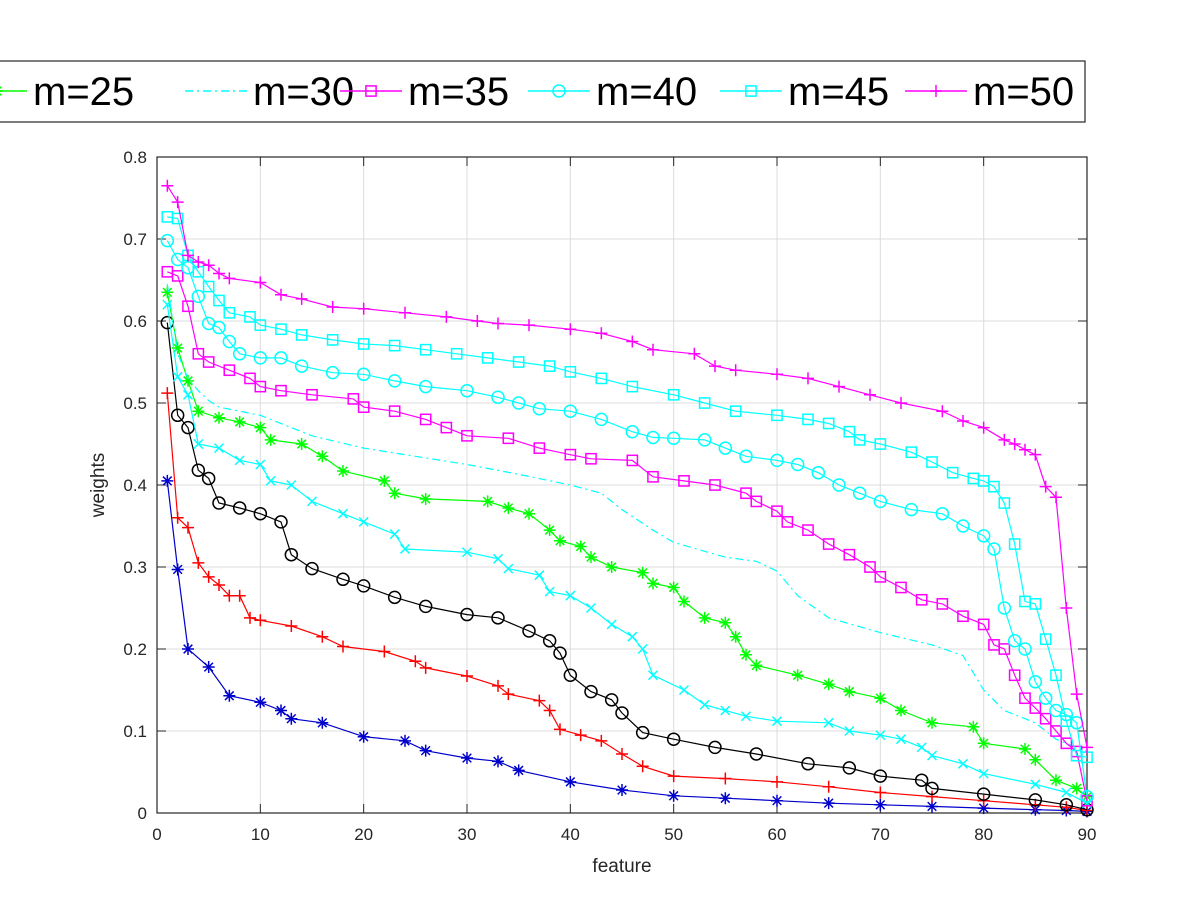  I want to click on x-tick-label: 50, so click(673, 834).